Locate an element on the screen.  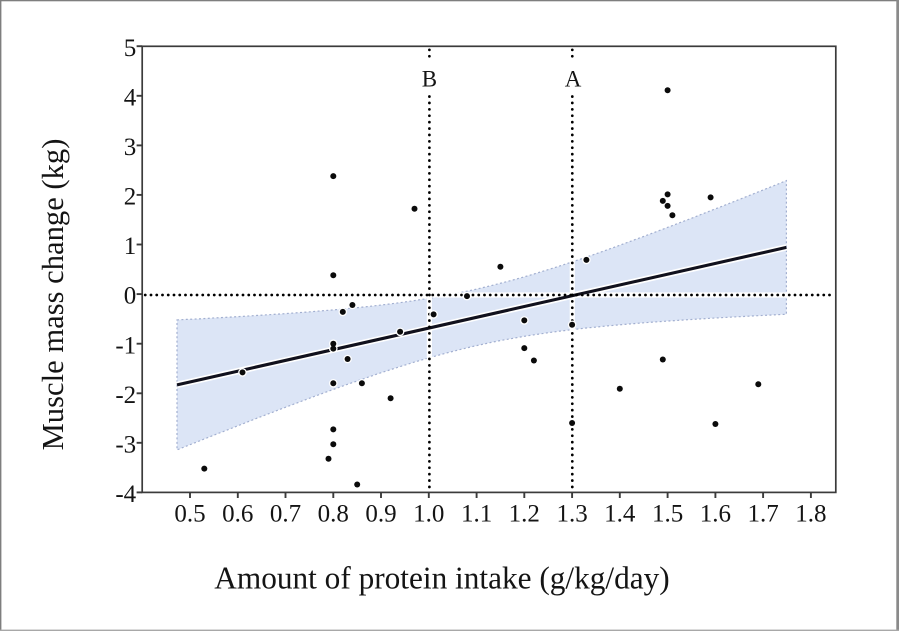
svg-text: 1.7 is located at coordinates (762, 514).